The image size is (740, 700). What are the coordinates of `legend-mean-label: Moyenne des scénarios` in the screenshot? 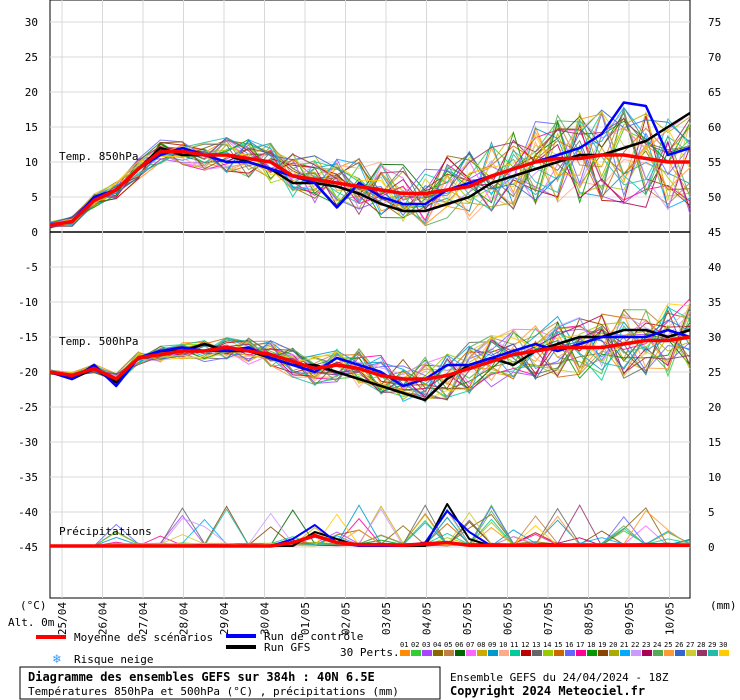 It's located at (143, 637).